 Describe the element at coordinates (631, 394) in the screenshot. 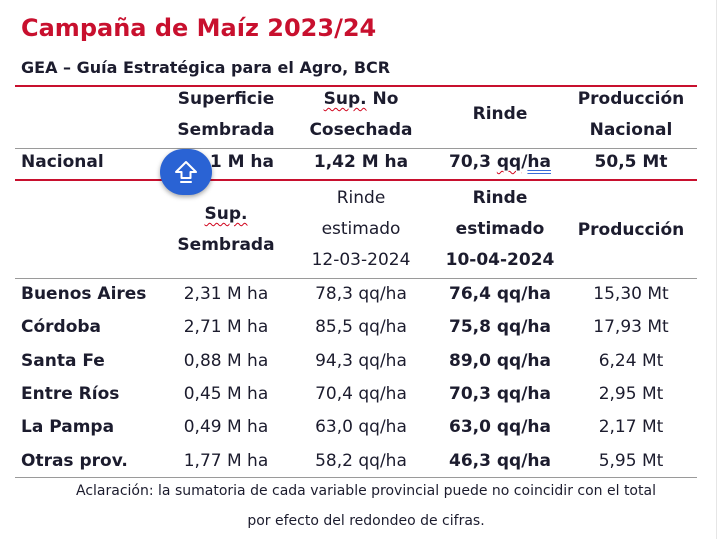

I see `province-produccion: 2,95 Mt` at that location.